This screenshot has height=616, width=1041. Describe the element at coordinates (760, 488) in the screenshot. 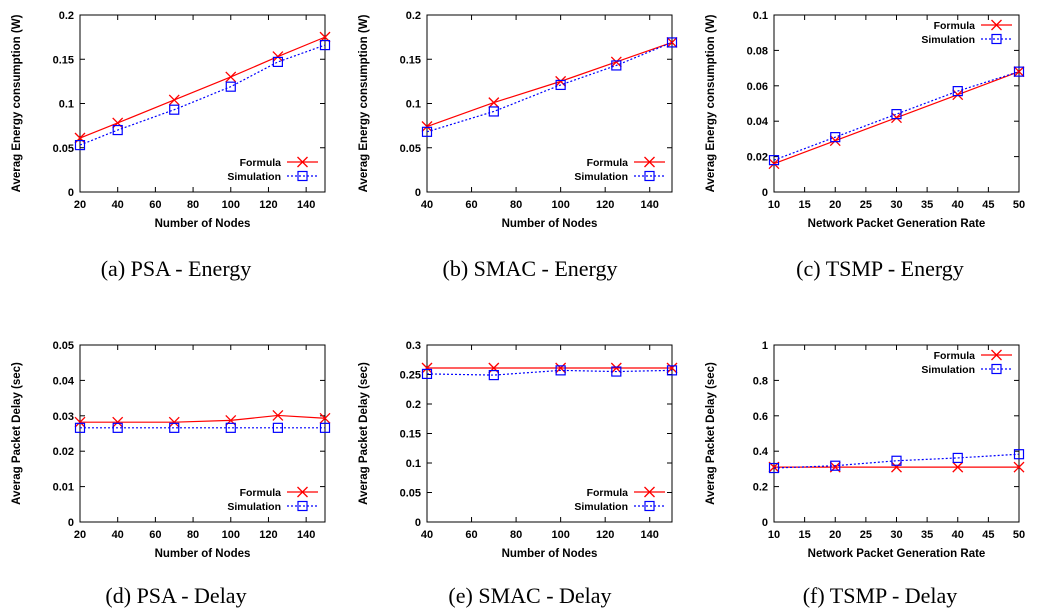

I see `y-tick-label: 0.2` at that location.